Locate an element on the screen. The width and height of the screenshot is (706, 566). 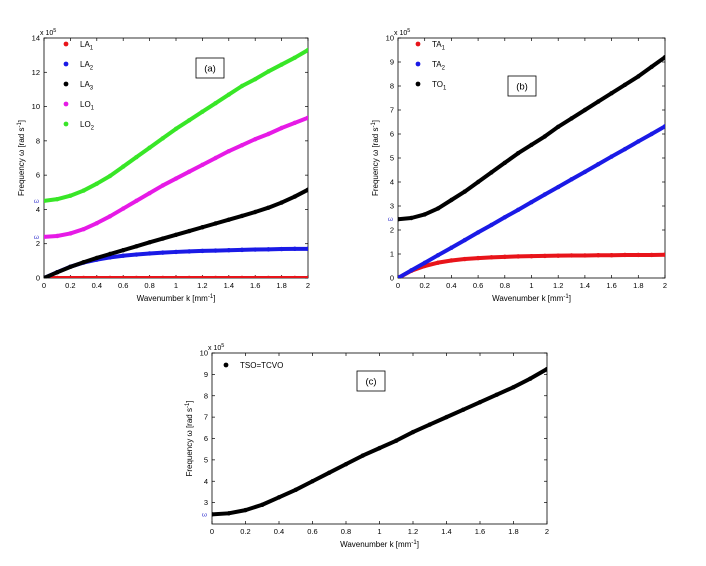
x-tick-label: 1 is located at coordinates (379, 531).